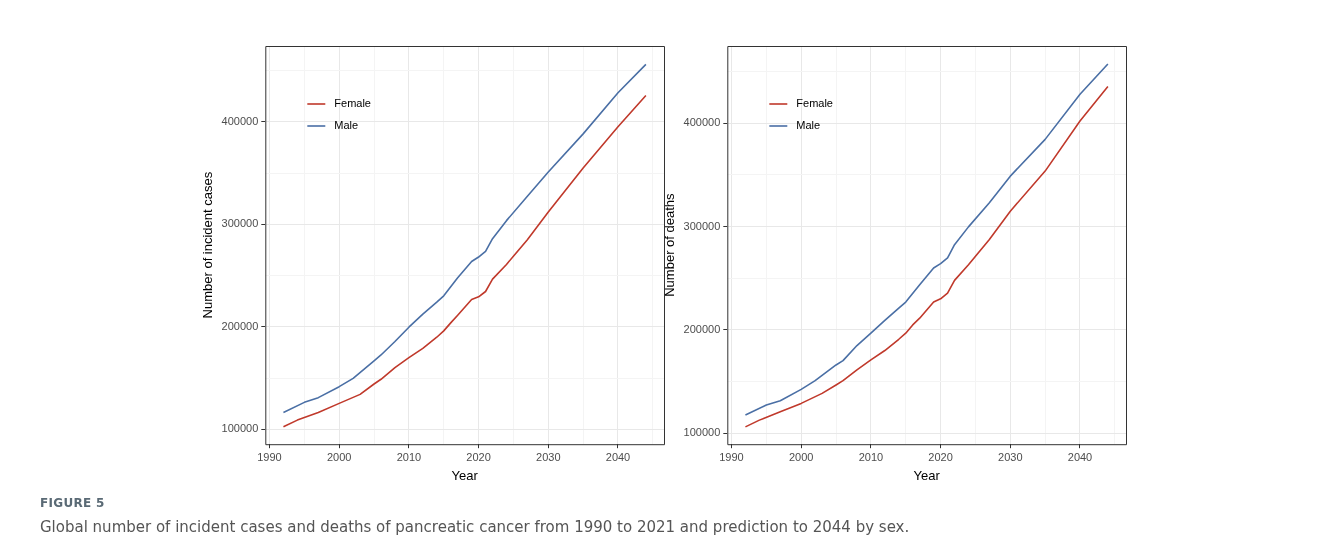 This screenshot has width=1331, height=555. What do you see at coordinates (208, 245) in the screenshot?
I see `y-axis-title: Number of incident cases` at bounding box center [208, 245].